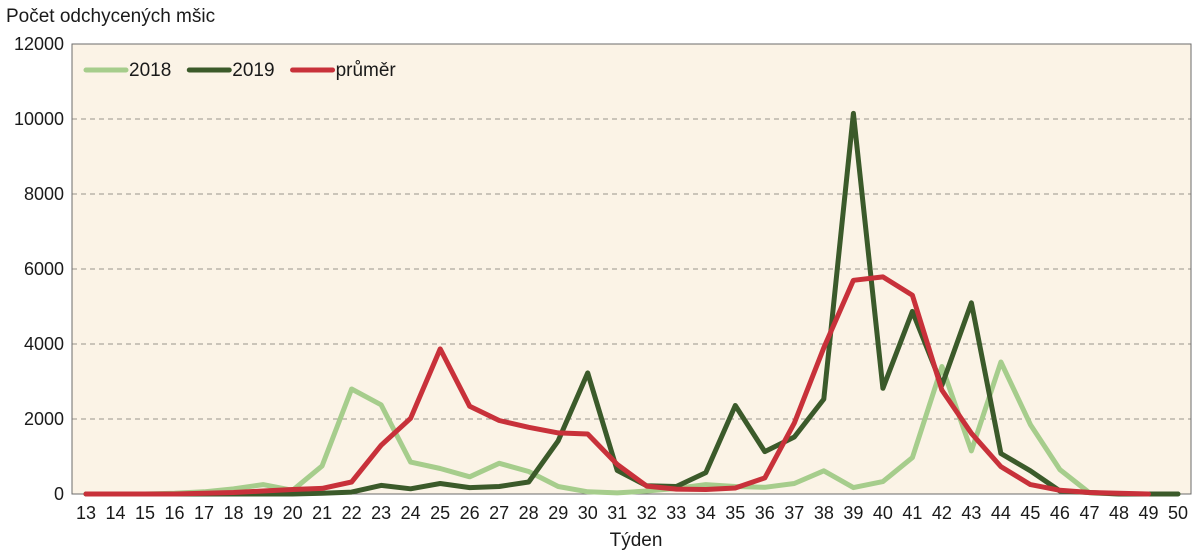  What do you see at coordinates (175, 513) in the screenshot?
I see `x-tick-label: 16` at bounding box center [175, 513].